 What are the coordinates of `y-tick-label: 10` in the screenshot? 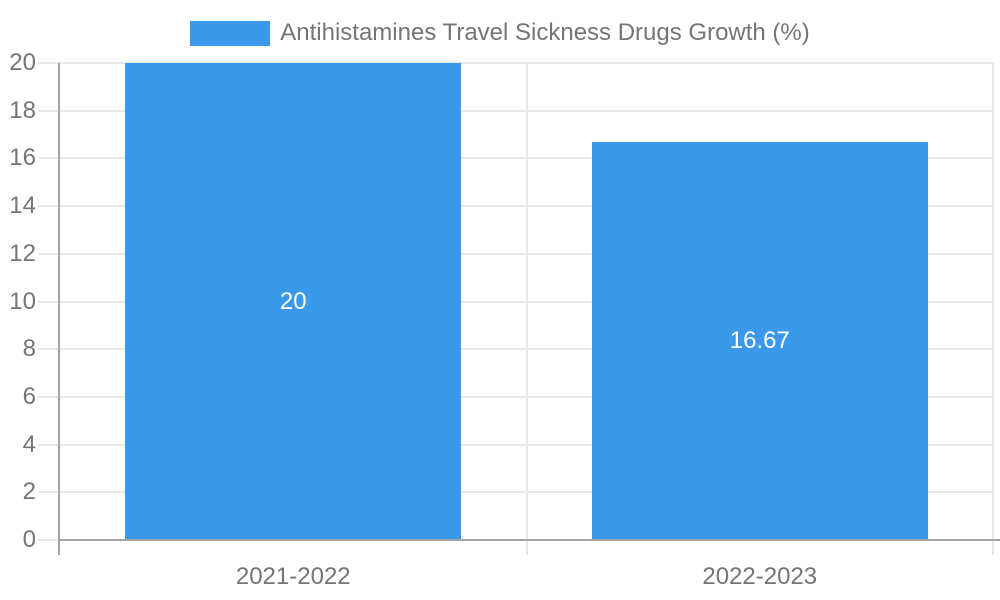 It's located at (22, 301).